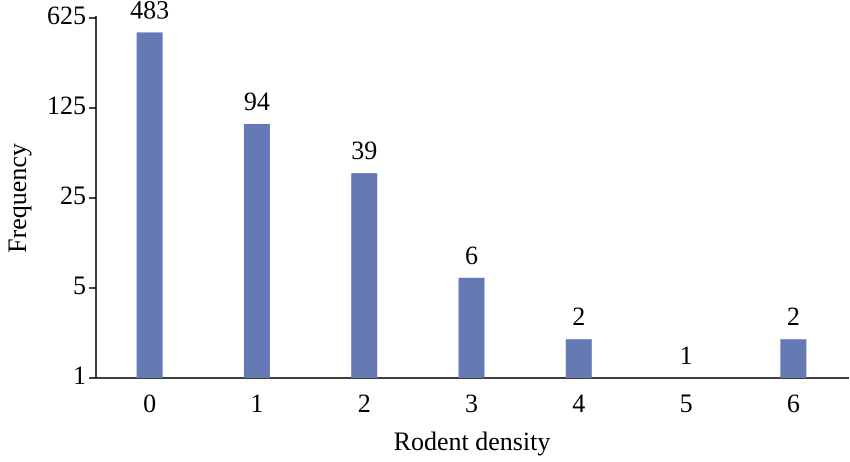 This screenshot has width=850, height=462. What do you see at coordinates (364, 150) in the screenshot?
I see `value-label: 39` at bounding box center [364, 150].